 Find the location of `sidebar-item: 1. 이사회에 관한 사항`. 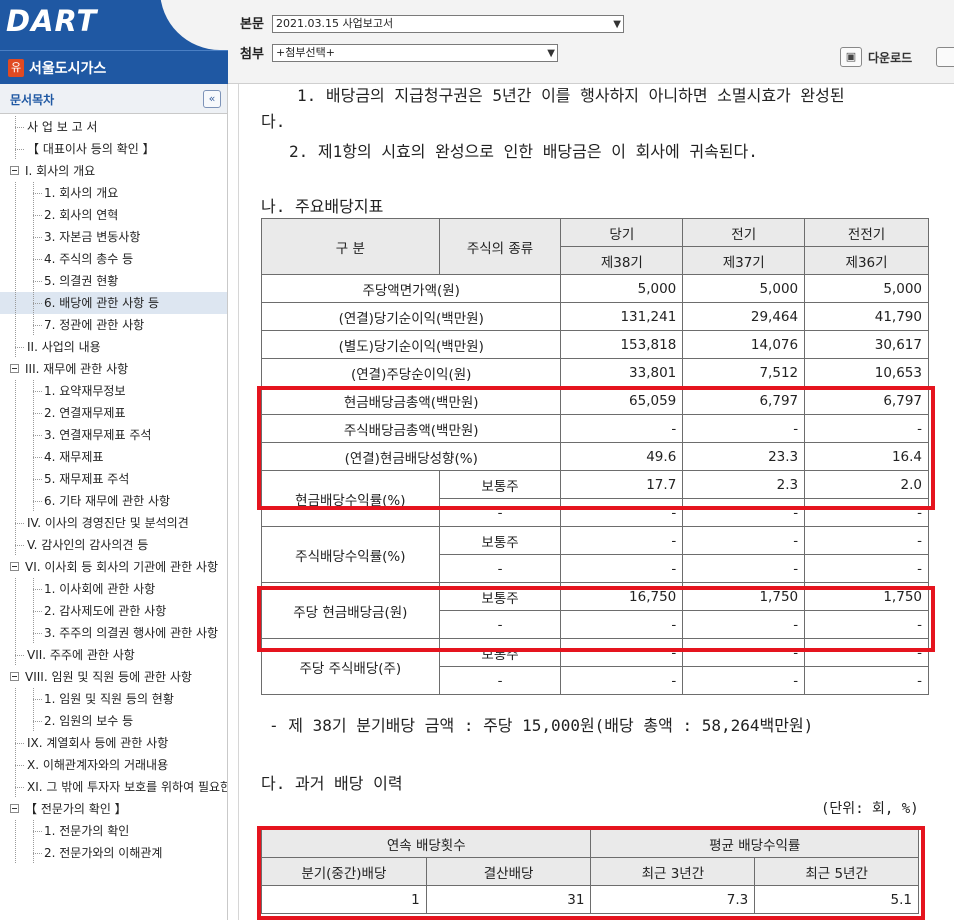

sidebar-item: 1. 이사회에 관한 사항 is located at coordinates (113, 589).